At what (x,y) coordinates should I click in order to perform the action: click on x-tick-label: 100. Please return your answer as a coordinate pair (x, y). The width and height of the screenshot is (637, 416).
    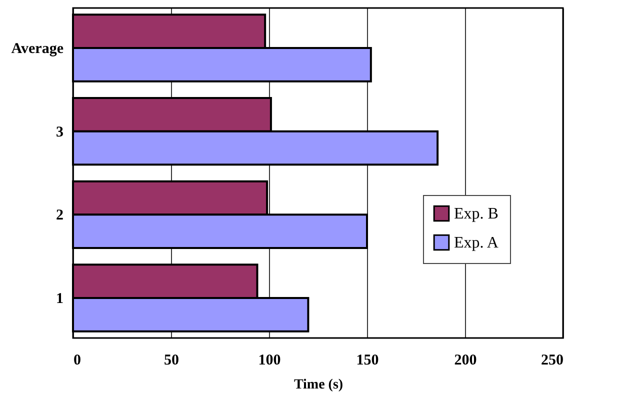
    Looking at the image, I should click on (269, 360).